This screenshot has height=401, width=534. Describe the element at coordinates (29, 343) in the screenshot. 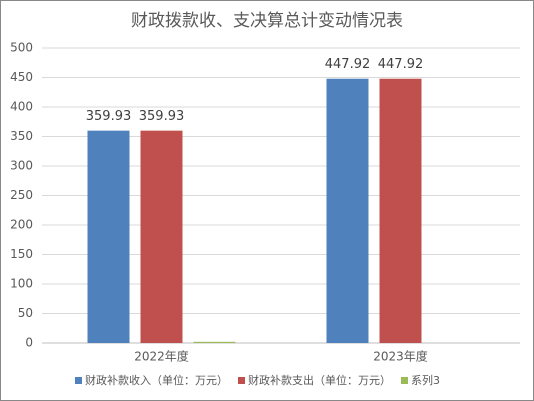

I see `y-tick-label: 0` at that location.